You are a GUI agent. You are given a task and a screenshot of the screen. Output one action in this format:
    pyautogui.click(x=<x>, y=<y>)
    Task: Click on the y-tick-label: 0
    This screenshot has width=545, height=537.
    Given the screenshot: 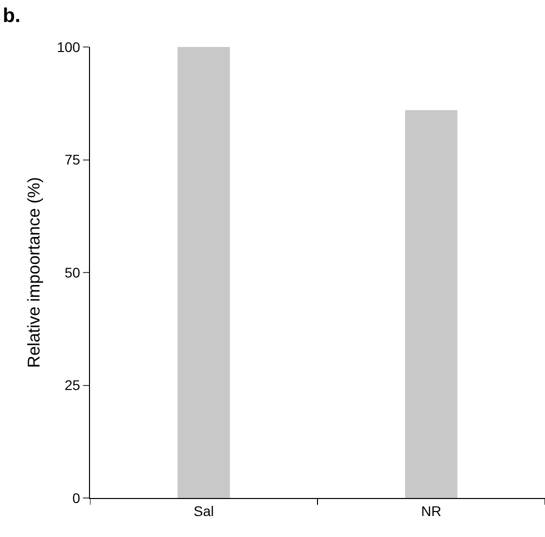 What is the action you would take?
    pyautogui.click(x=76, y=498)
    